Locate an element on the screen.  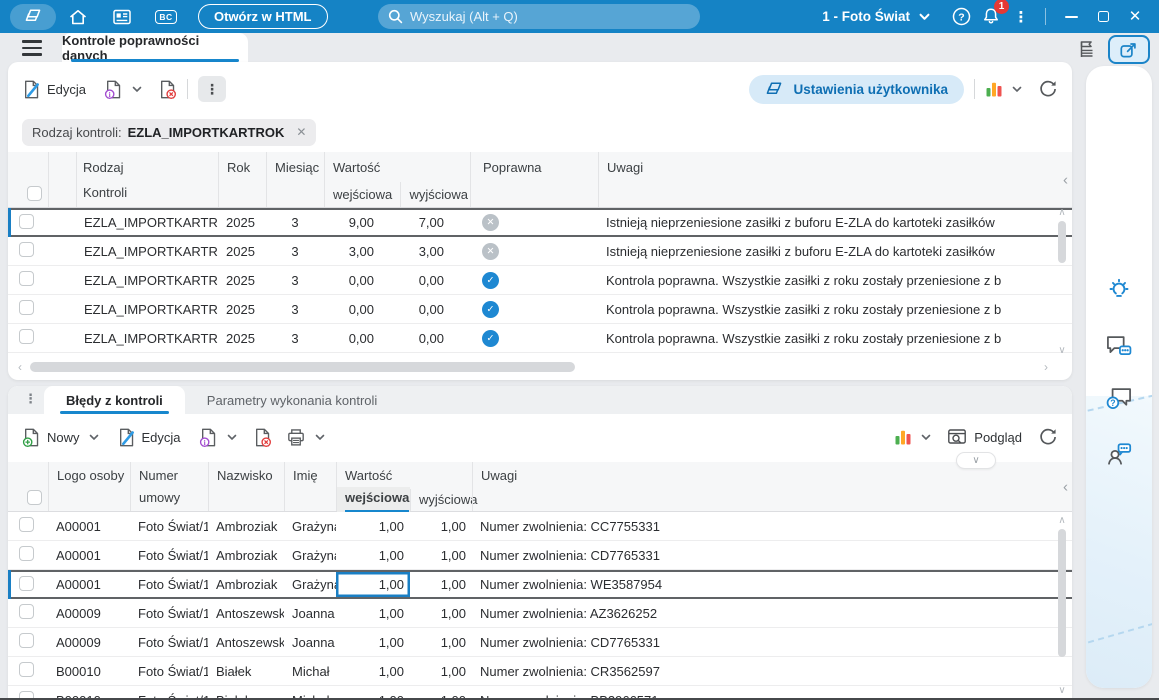
help-bubble-icon: ? is located at coordinates (1119, 399).